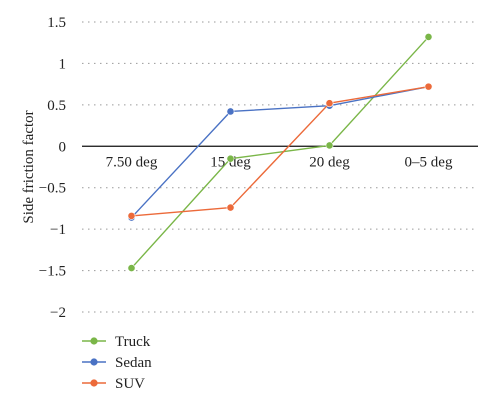  Describe the element at coordinates (56, 106) in the screenshot. I see `y-tick-label: 0.5` at that location.